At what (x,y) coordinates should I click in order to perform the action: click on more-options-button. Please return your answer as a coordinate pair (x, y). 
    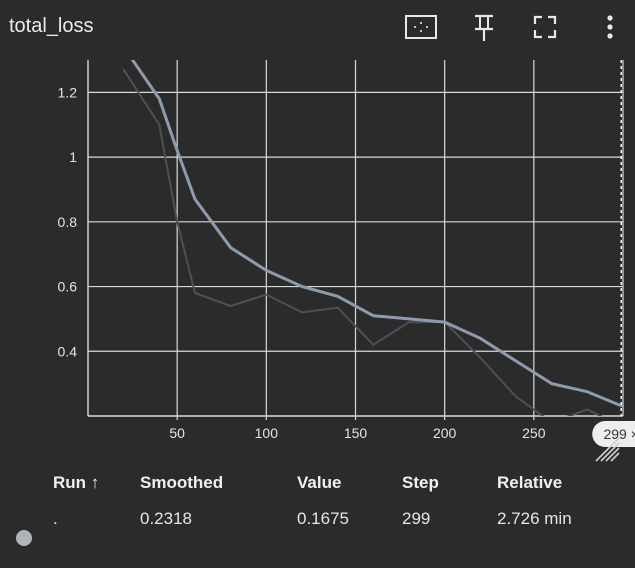
    Looking at the image, I should click on (610, 27).